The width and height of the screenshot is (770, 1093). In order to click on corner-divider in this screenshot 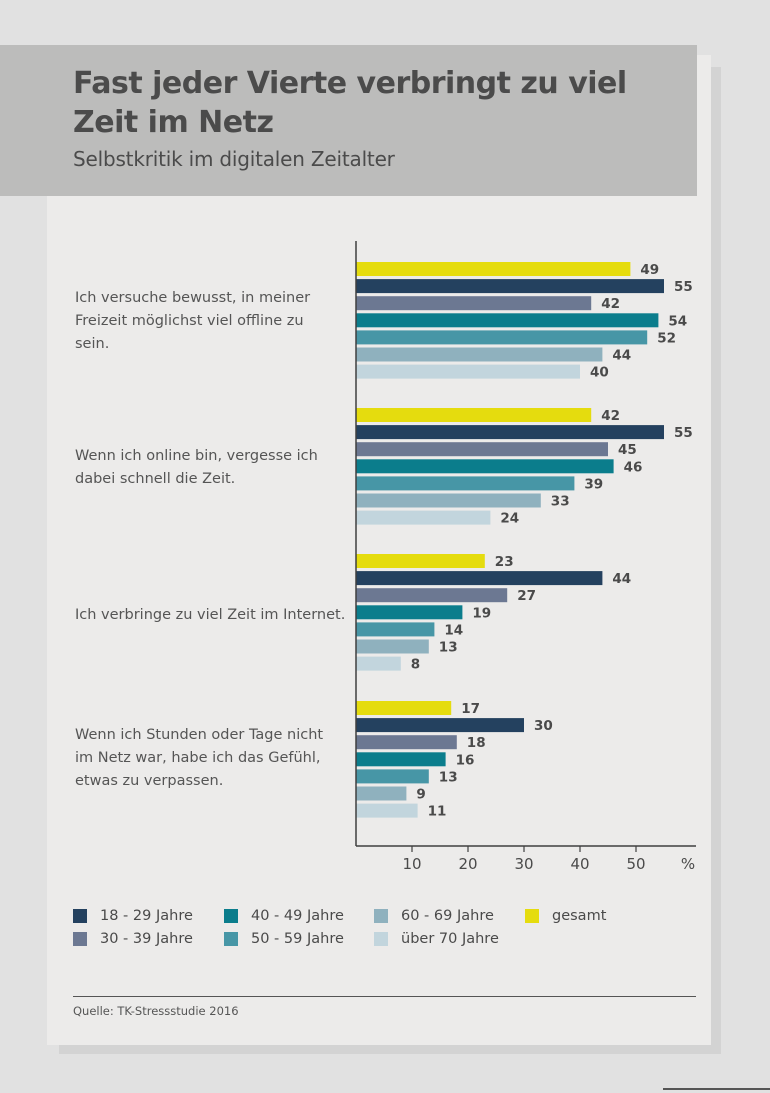, I will do `click(716, 1089)`.